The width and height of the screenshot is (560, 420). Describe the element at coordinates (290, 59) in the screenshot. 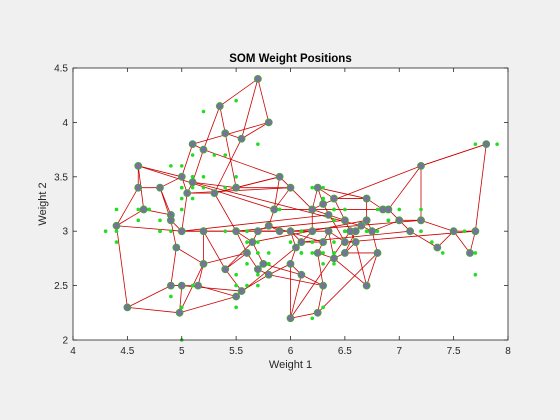

I see `chart-title: SOM Weight Positions` at that location.